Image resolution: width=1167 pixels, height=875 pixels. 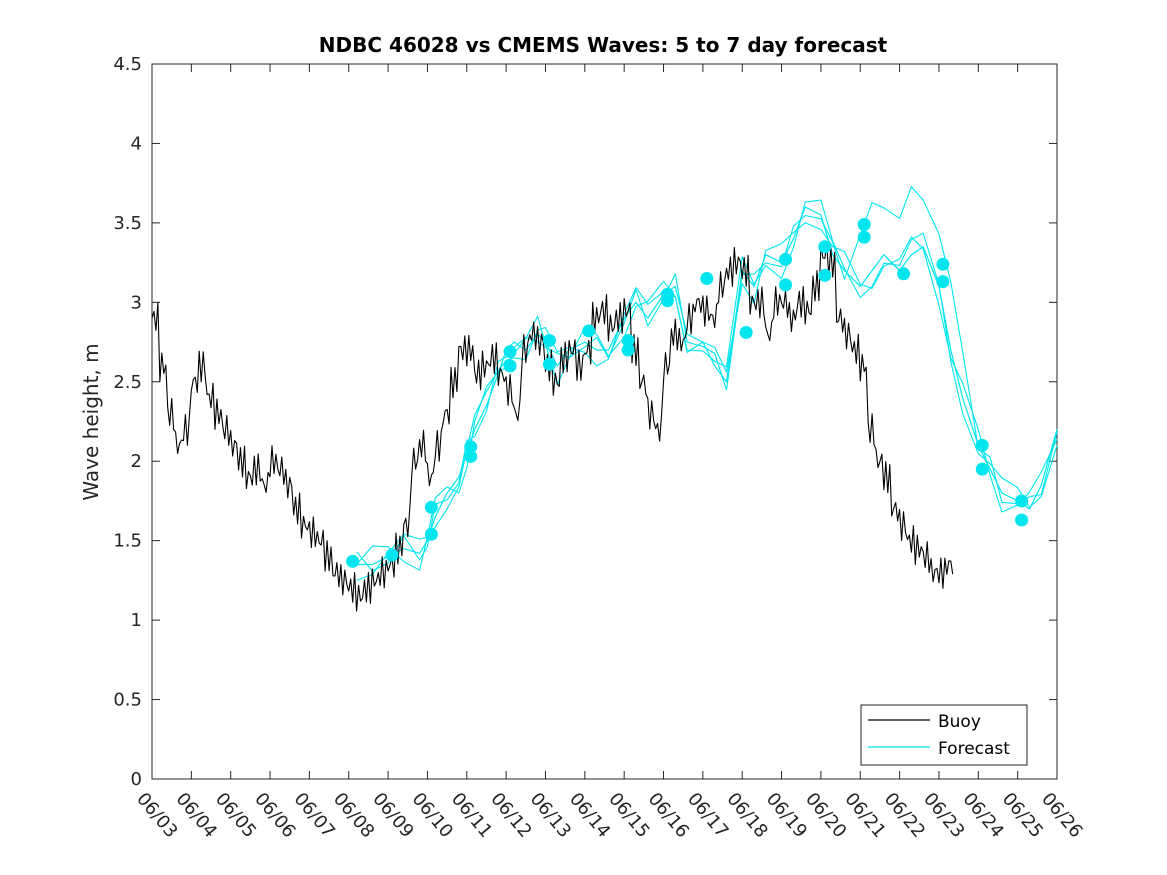 What do you see at coordinates (136, 779) in the screenshot?
I see `y-tick-label: 0` at bounding box center [136, 779].